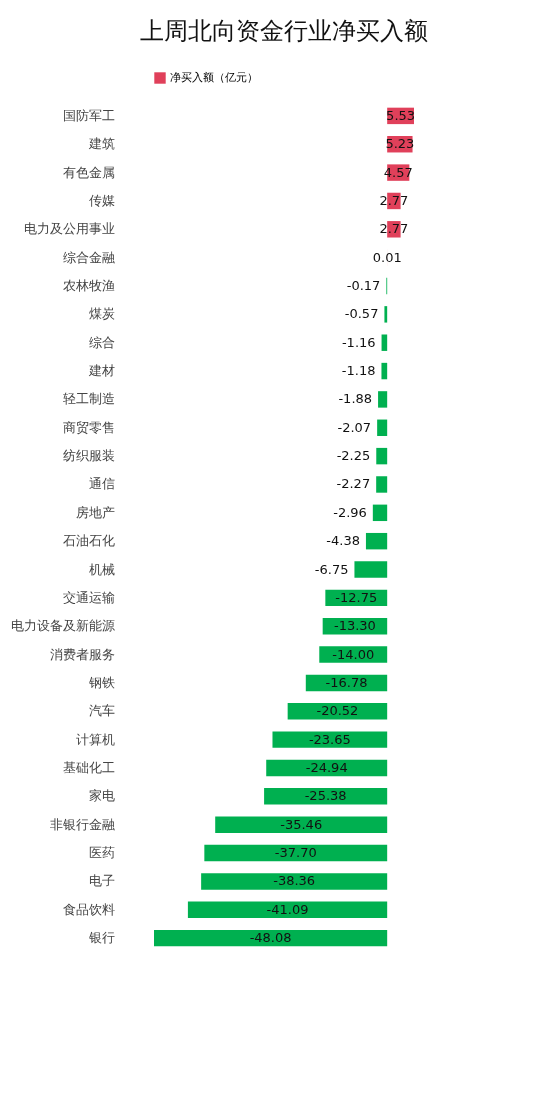  Describe the element at coordinates (353, 654) in the screenshot. I see `data-label: -14.00` at that location.